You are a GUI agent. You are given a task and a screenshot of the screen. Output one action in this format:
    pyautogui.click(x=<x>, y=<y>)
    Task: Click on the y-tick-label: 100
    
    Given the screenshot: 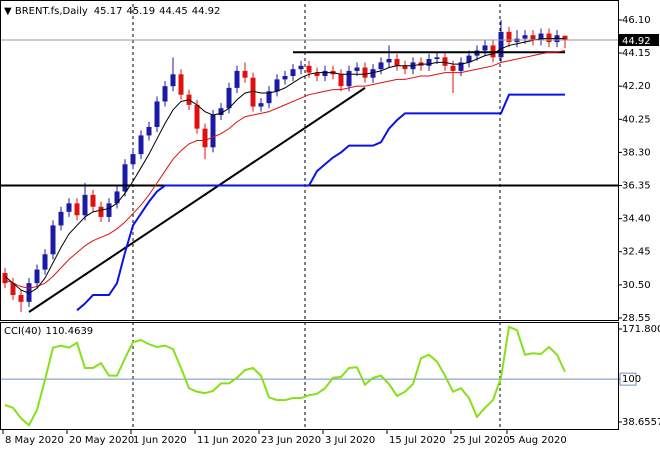 What is the action you would take?
    pyautogui.click(x=631, y=379)
    